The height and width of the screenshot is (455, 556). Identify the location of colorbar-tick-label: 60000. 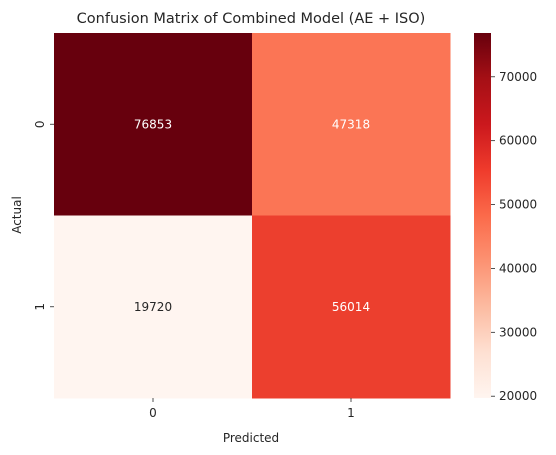
(518, 141).